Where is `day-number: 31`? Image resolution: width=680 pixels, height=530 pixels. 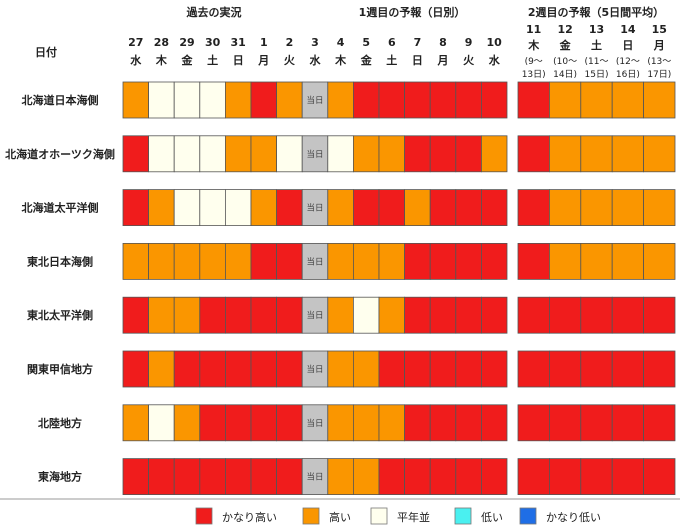
day-number: 31 is located at coordinates (238, 42).